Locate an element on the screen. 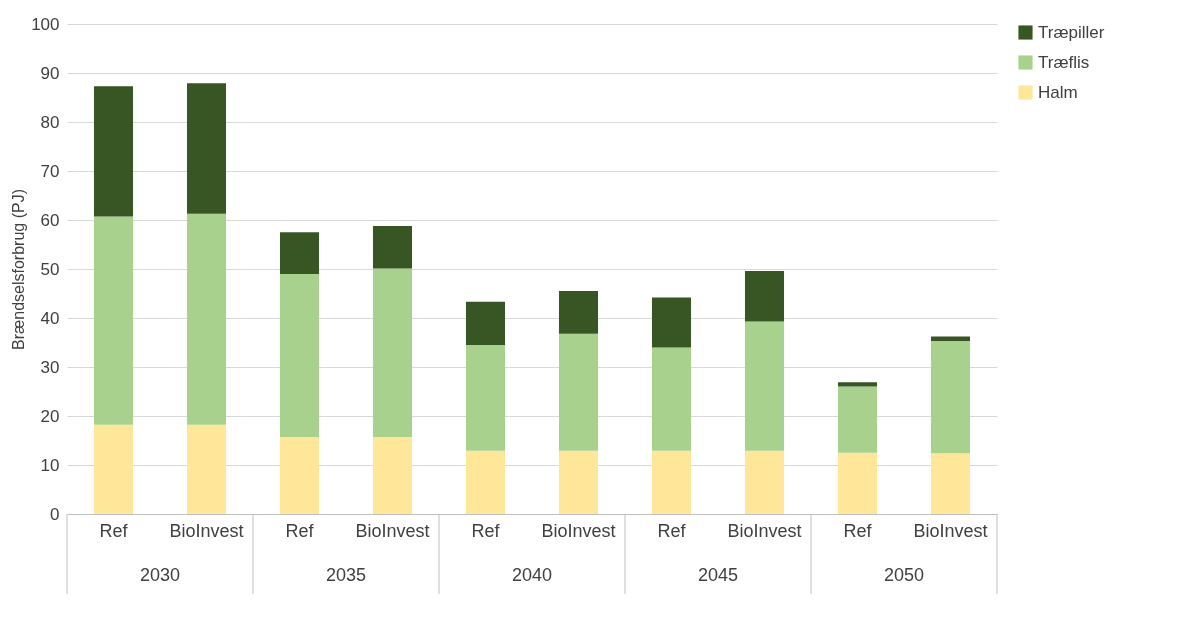  legend-label: Halm is located at coordinates (1058, 92).